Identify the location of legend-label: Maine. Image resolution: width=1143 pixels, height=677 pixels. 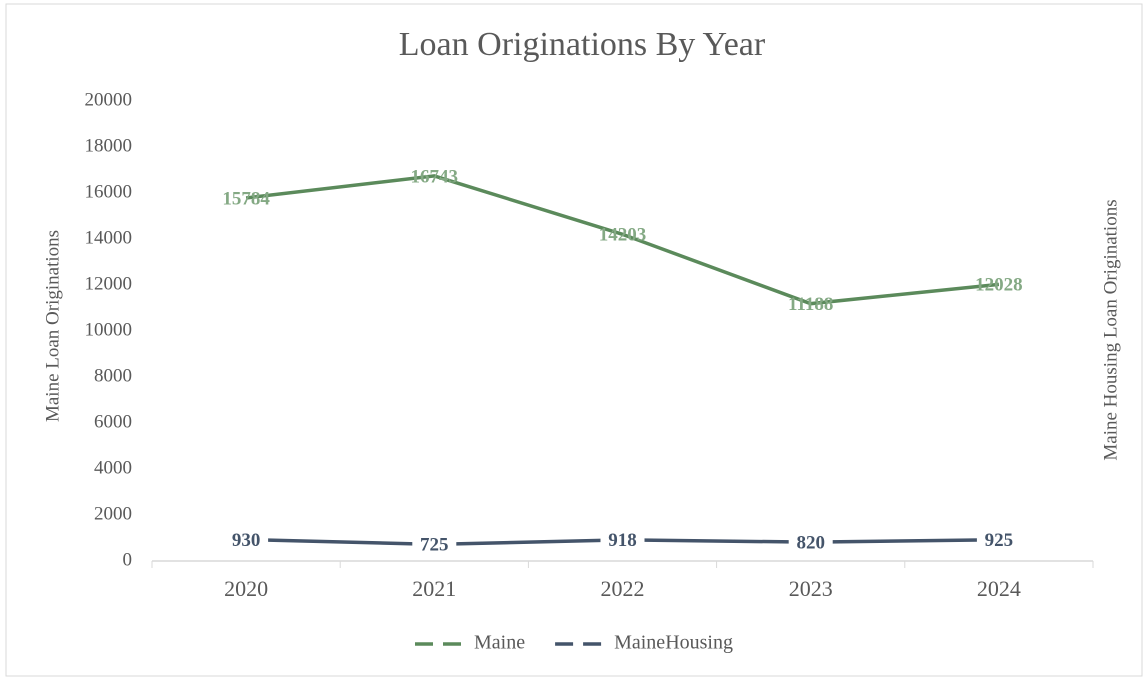
(499, 643).